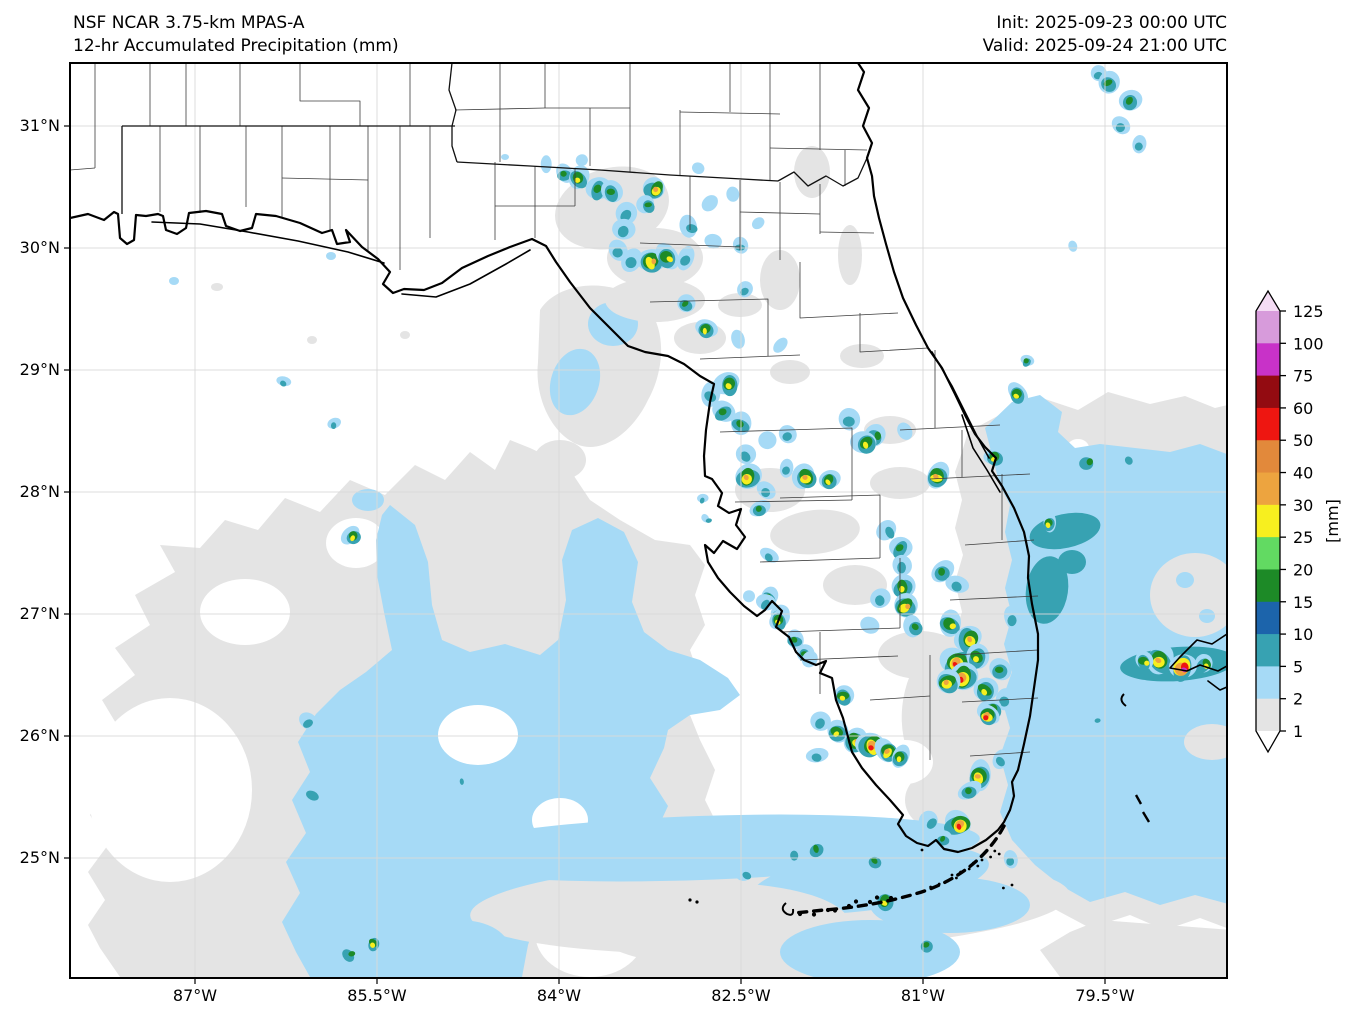 The image size is (1361, 1023). What do you see at coordinates (466, 273) in the screenshot?
I see `apalachicola-barrier-islands` at bounding box center [466, 273].